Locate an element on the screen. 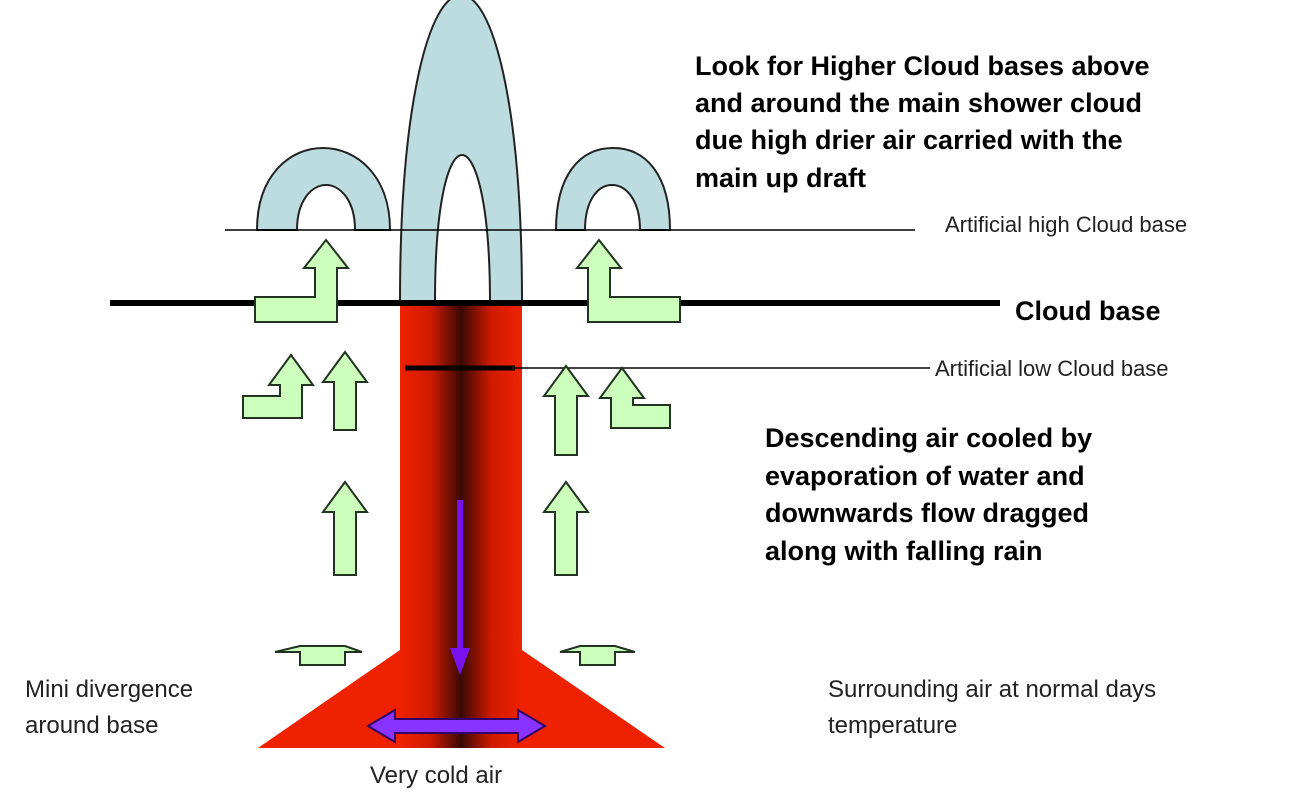 The width and height of the screenshot is (1308, 794). label: Cloud base is located at coordinates (1088, 311).